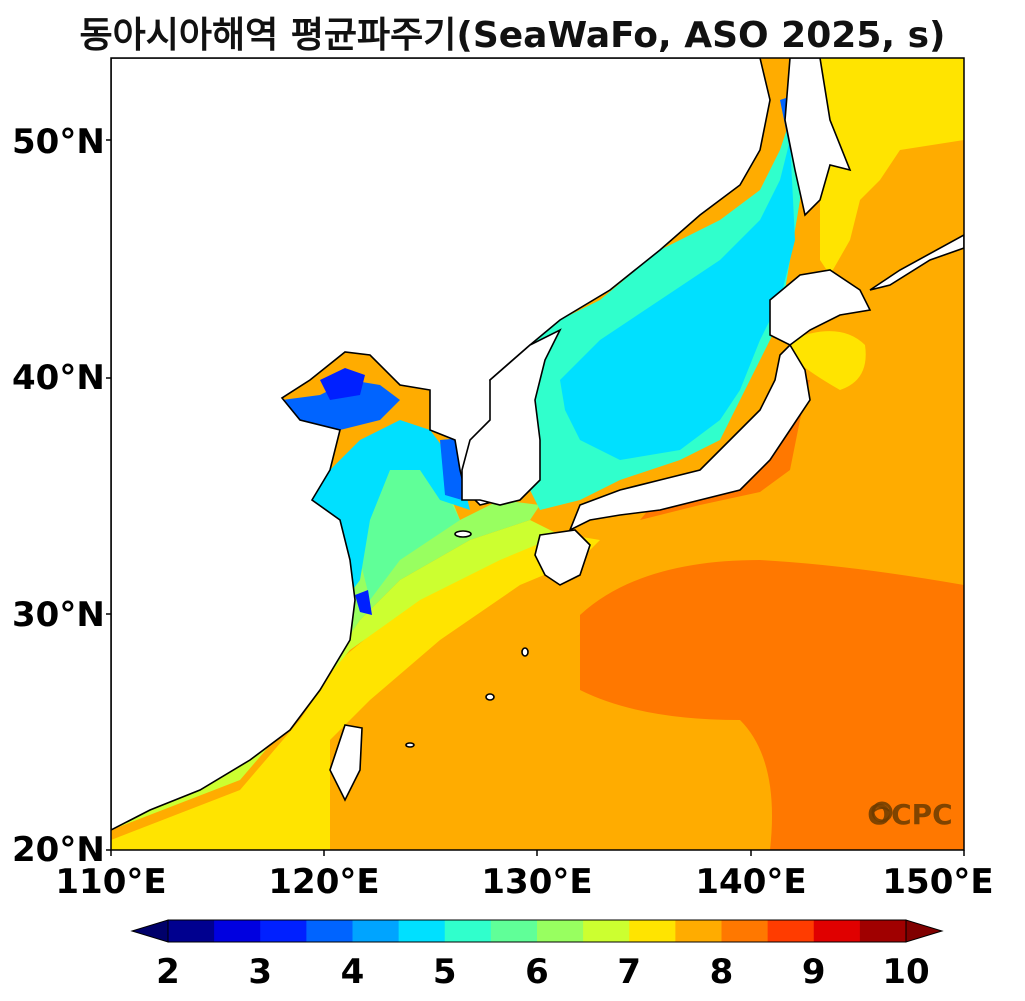 Image resolution: width=1025 pixels, height=1001 pixels. What do you see at coordinates (58, 142) in the screenshot?
I see `lat-tick-50n: 50°N` at bounding box center [58, 142].